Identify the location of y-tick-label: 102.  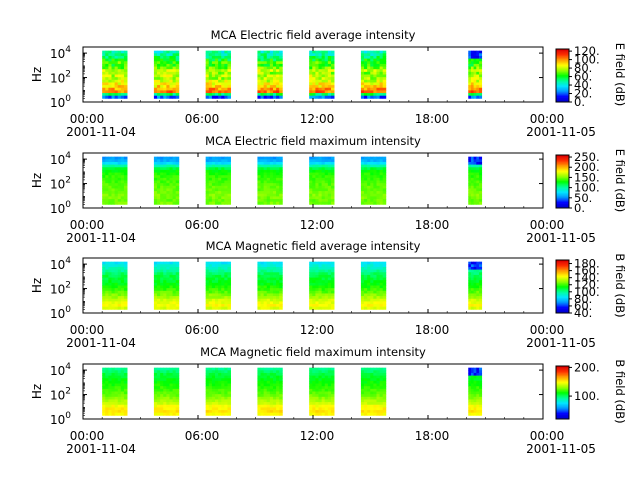
(60, 184).